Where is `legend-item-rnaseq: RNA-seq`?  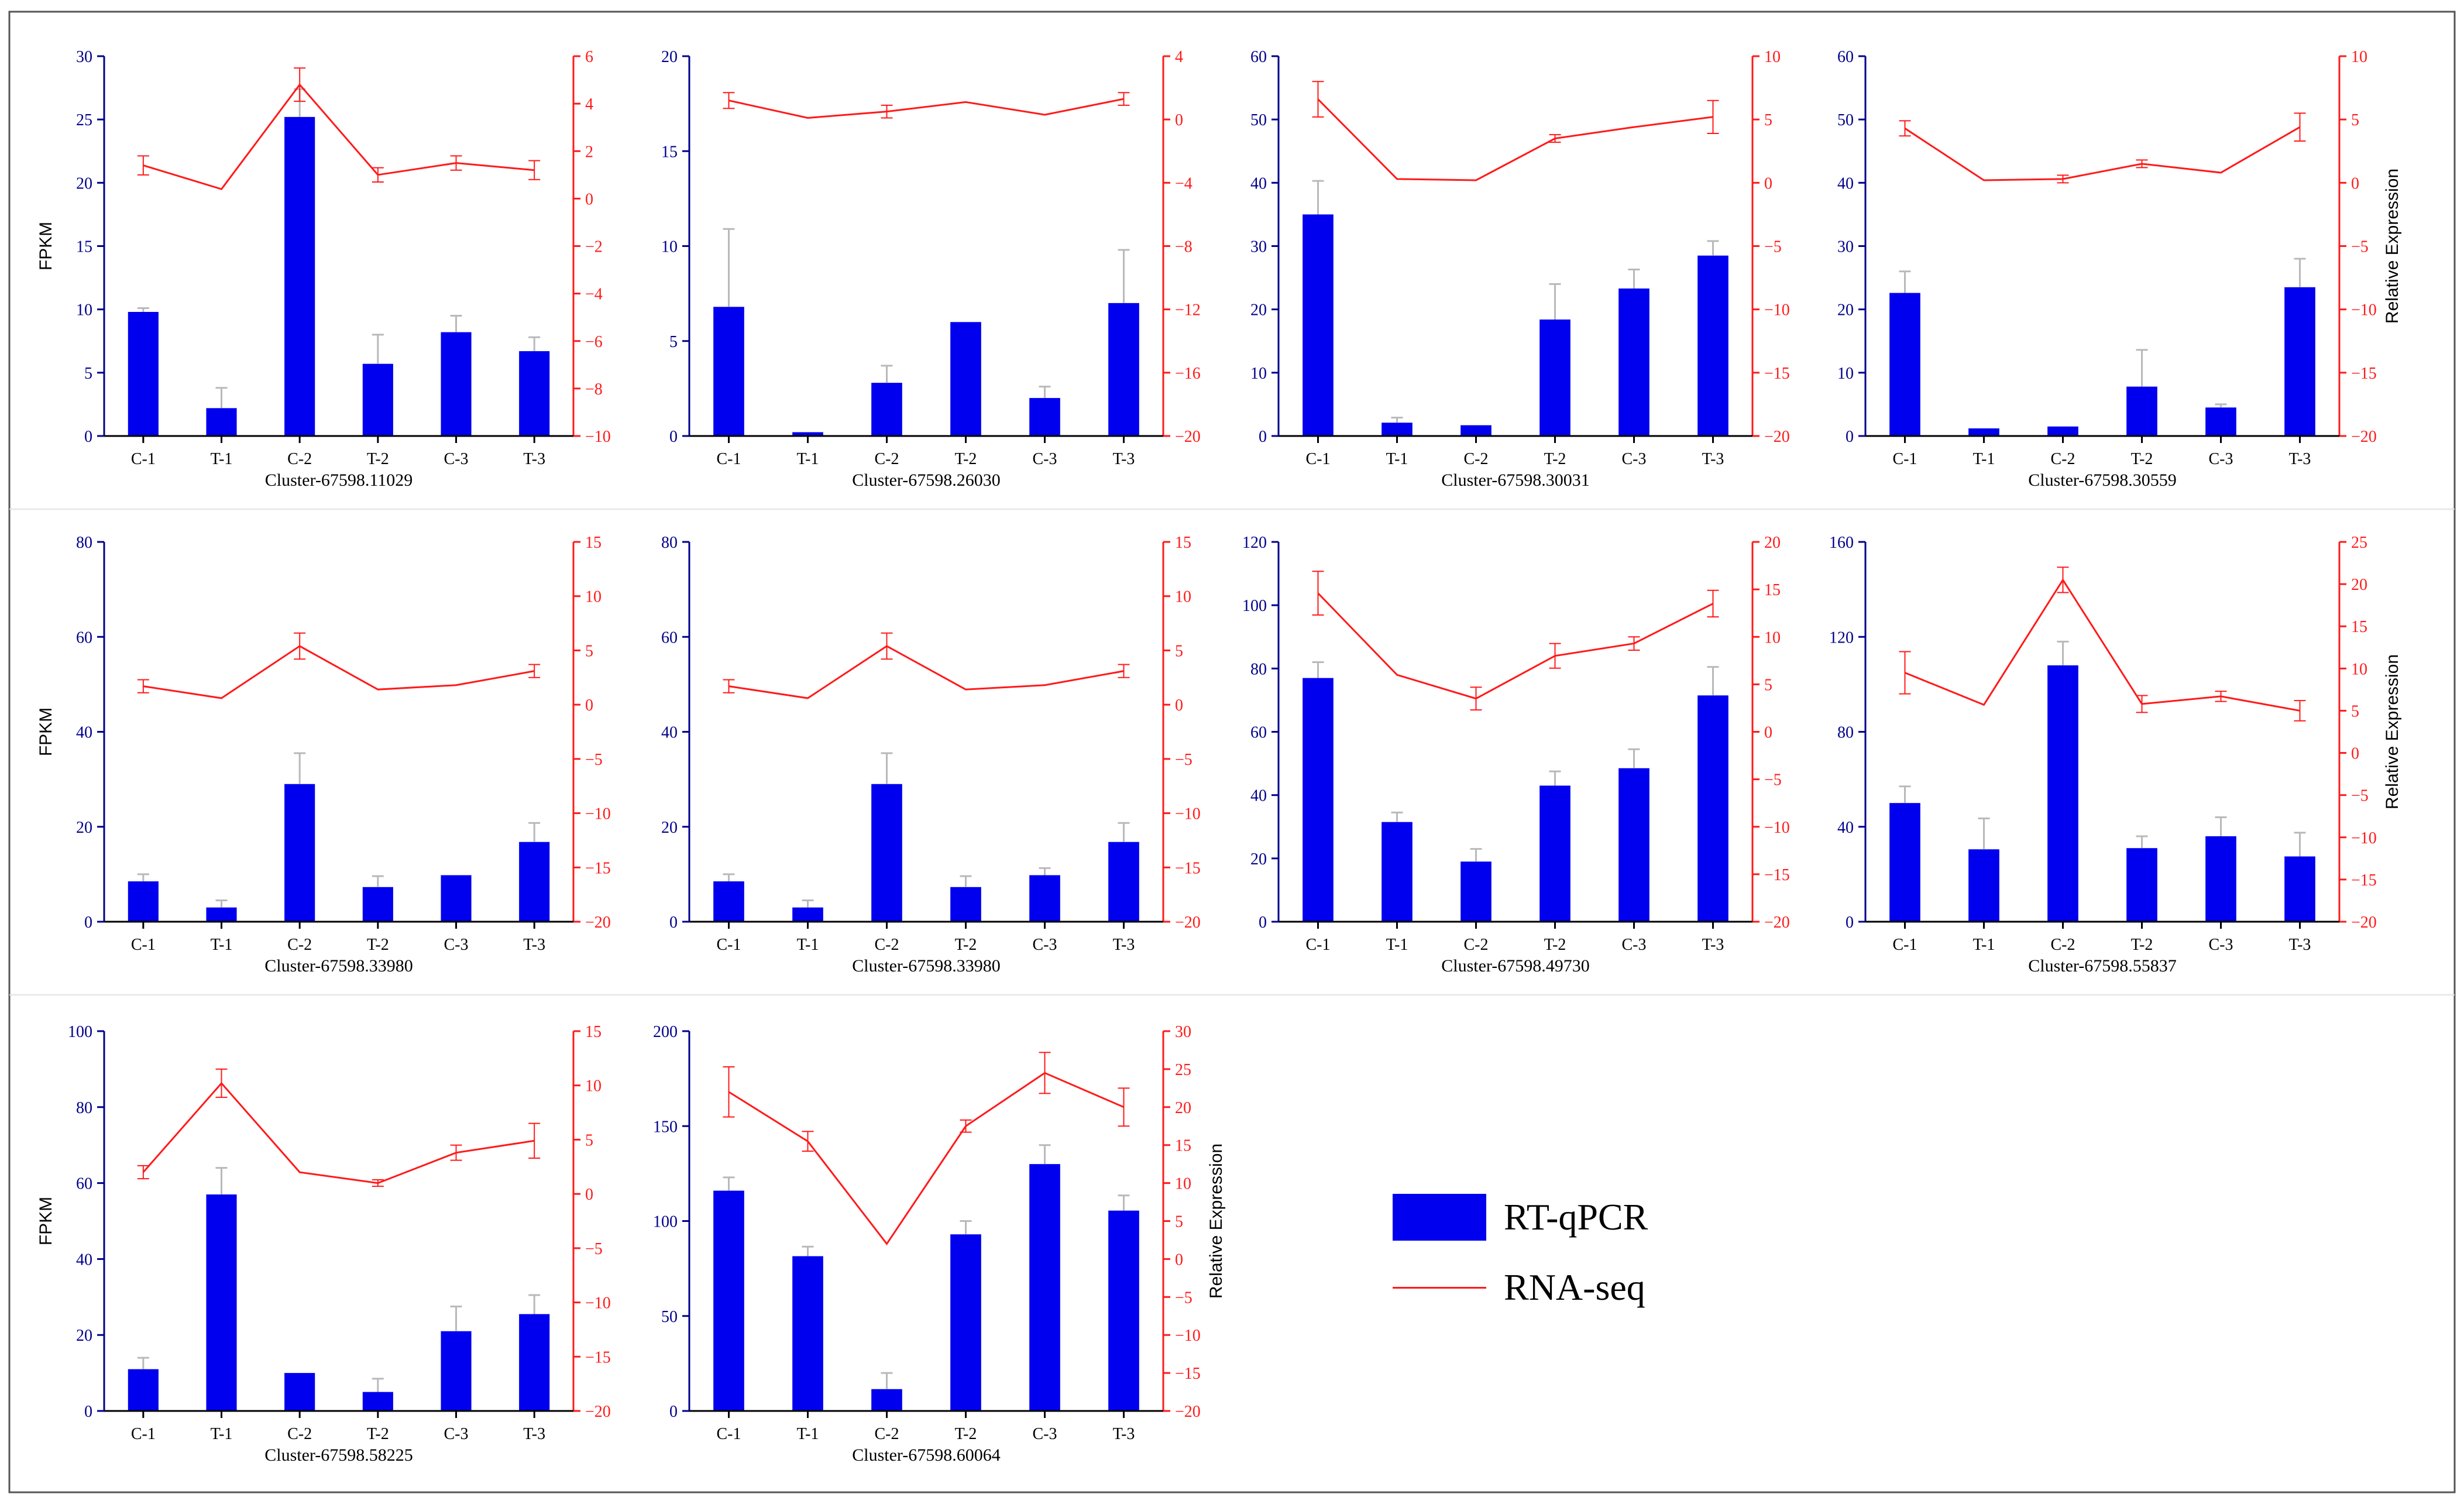
legend-item-rnaseq: RNA-seq is located at coordinates (1519, 1287).